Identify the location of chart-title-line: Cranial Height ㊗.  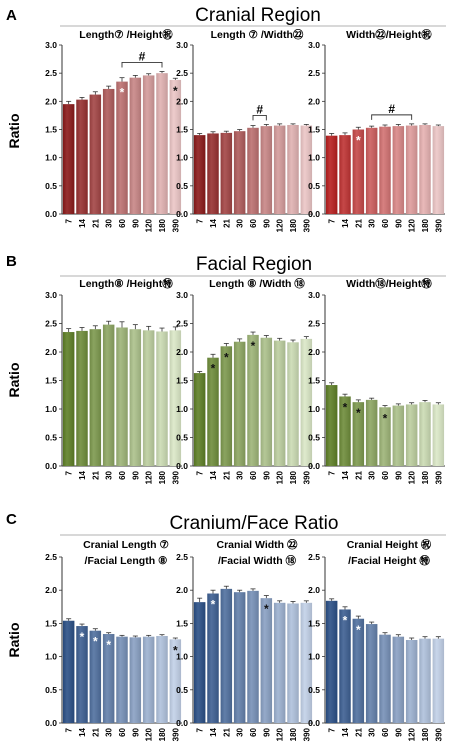
(389, 544).